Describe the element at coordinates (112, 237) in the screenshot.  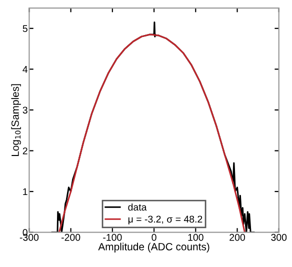
I see `x-tick-label: -100` at that location.